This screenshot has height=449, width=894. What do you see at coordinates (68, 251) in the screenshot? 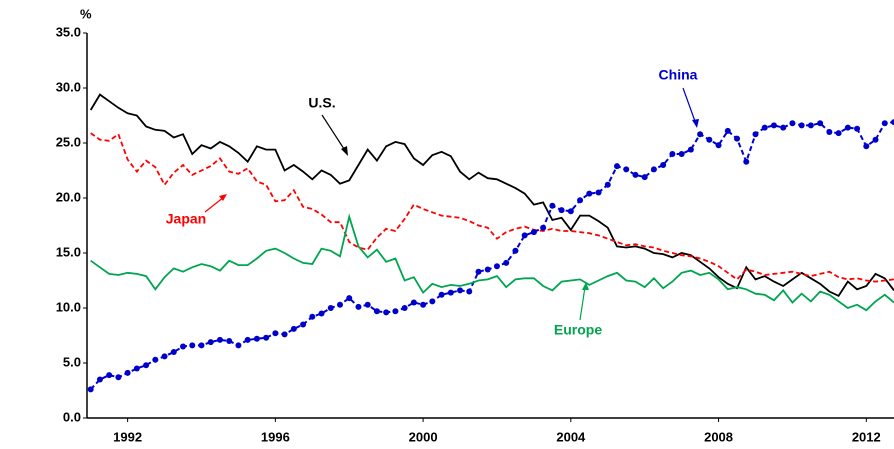
I see `y-tick-label: 15.0` at bounding box center [68, 251].